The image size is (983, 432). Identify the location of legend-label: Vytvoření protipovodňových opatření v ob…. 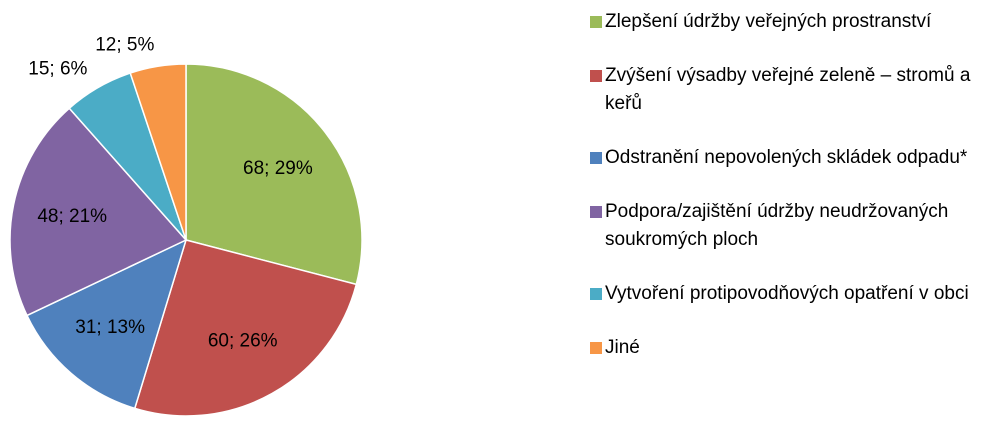
(787, 293).